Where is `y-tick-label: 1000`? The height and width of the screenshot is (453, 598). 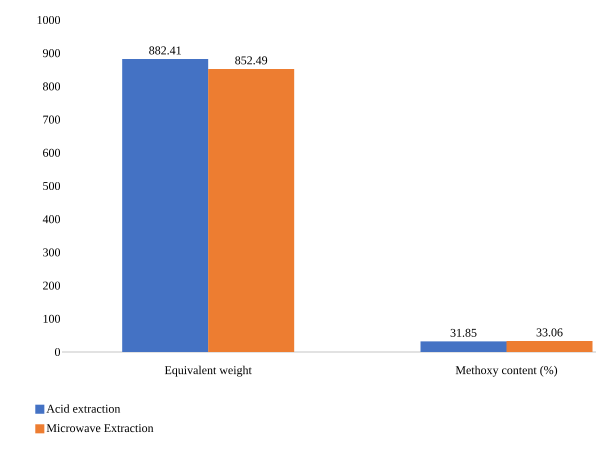 y-tick-label: 1000 is located at coordinates (49, 20).